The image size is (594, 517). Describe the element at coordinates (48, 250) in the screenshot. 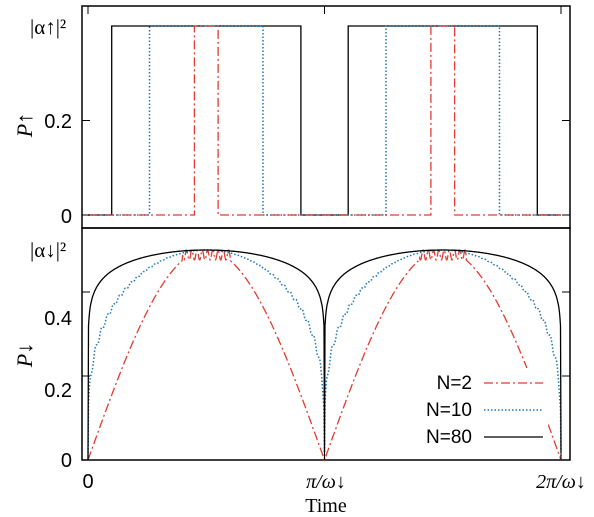

I see `bottom-y-top-label: |α↓|²` at that location.